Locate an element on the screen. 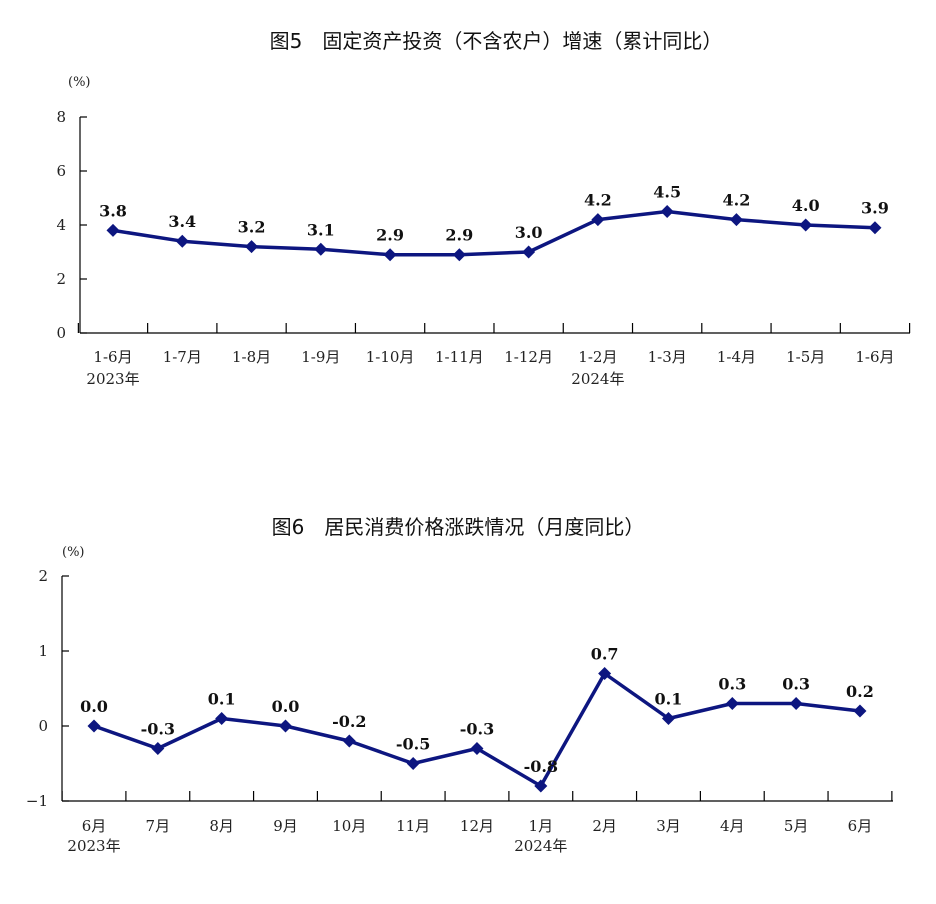  data-label: -0.8 is located at coordinates (541, 766).